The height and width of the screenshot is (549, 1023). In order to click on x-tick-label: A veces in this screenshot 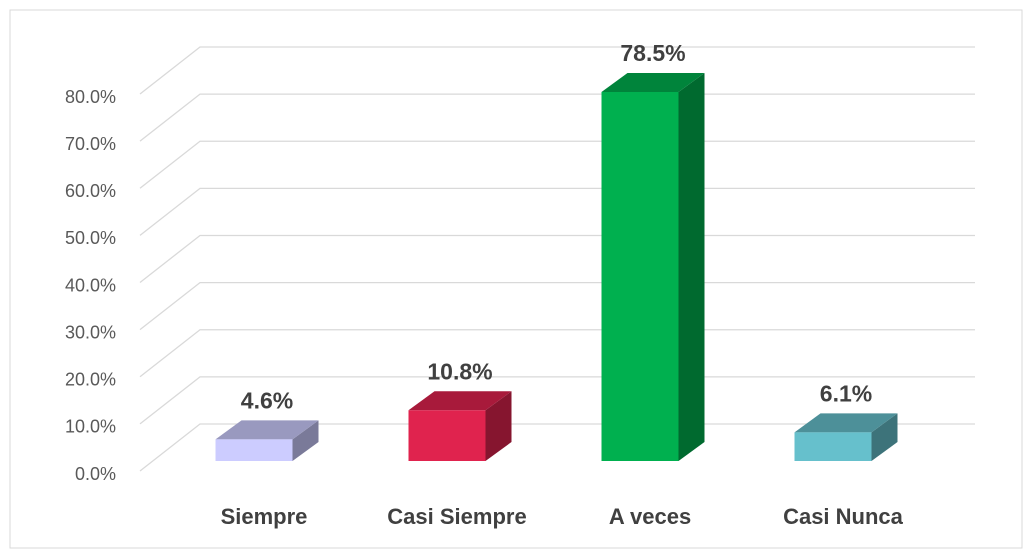, I will do `click(650, 516)`.